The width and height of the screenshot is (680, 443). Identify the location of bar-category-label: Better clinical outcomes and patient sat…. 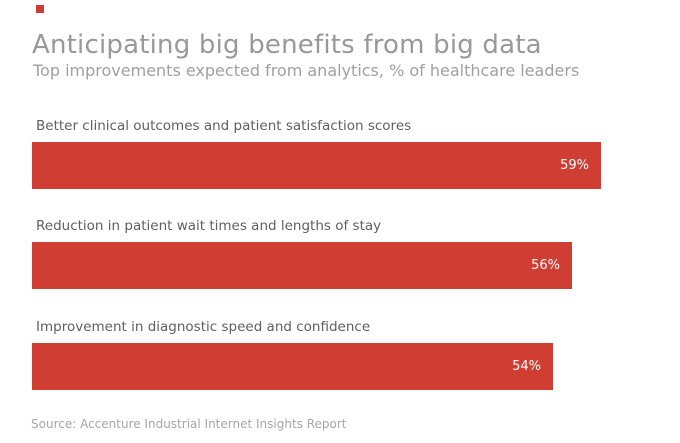
(224, 126).